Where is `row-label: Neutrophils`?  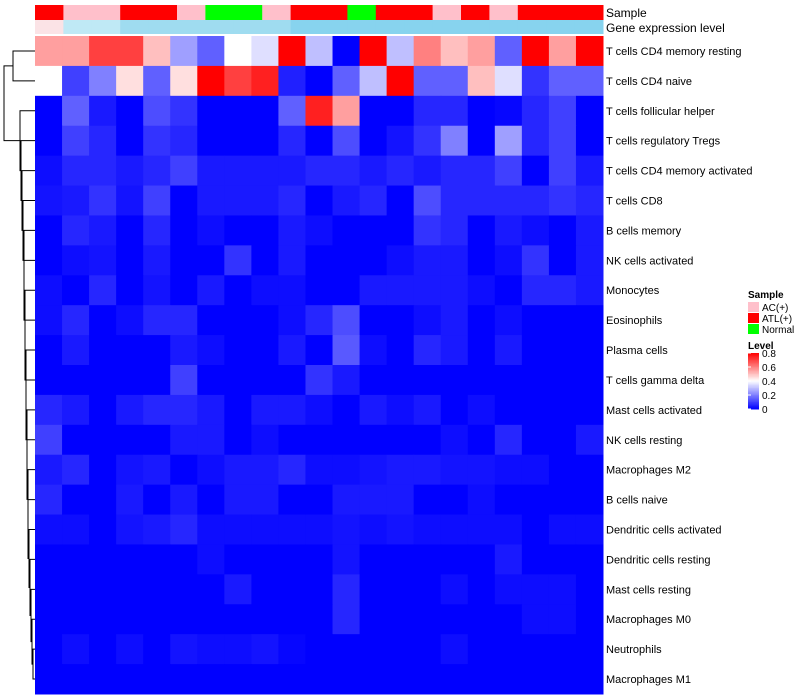
row-label: Neutrophils is located at coordinates (634, 650).